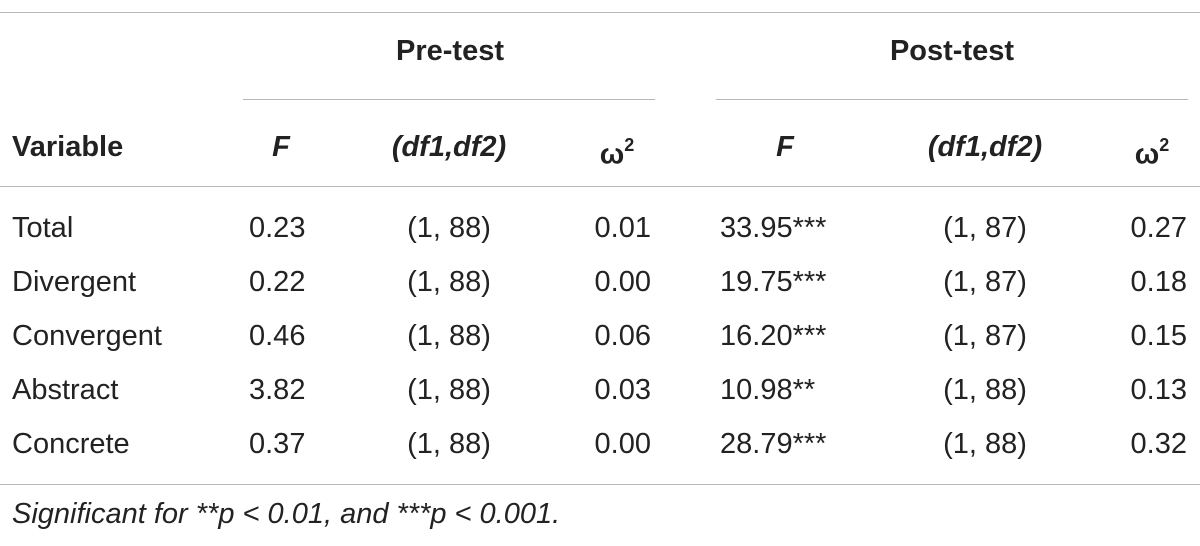 Image resolution: width=1200 pixels, height=546 pixels. What do you see at coordinates (952, 99) in the screenshot?
I see `post-test-group-rule` at bounding box center [952, 99].